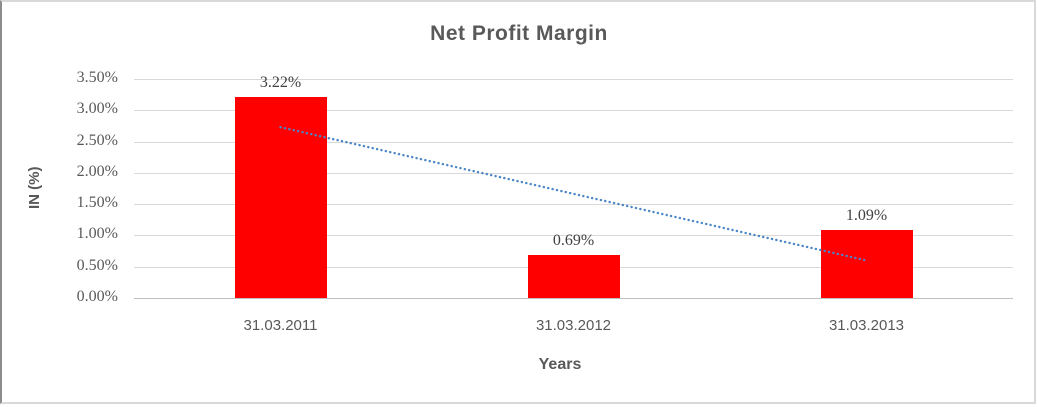 The height and width of the screenshot is (407, 1038). What do you see at coordinates (866, 263) in the screenshot?
I see `bar-31.03.2013` at bounding box center [866, 263].